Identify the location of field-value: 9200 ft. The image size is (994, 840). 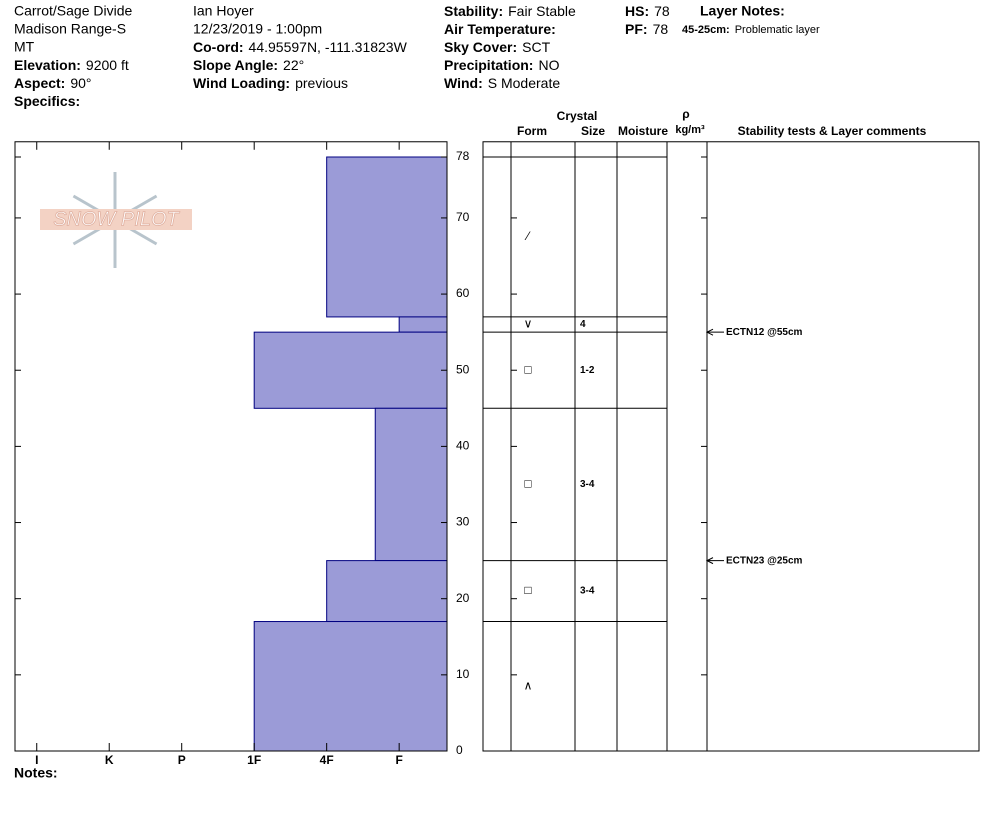
(107, 65).